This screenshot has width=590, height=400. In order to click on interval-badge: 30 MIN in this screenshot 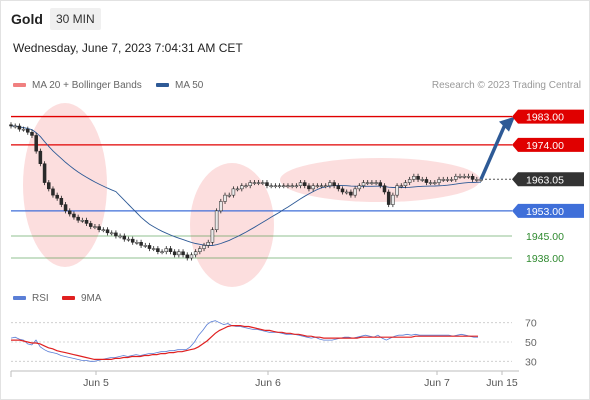, I will do `click(75, 19)`.